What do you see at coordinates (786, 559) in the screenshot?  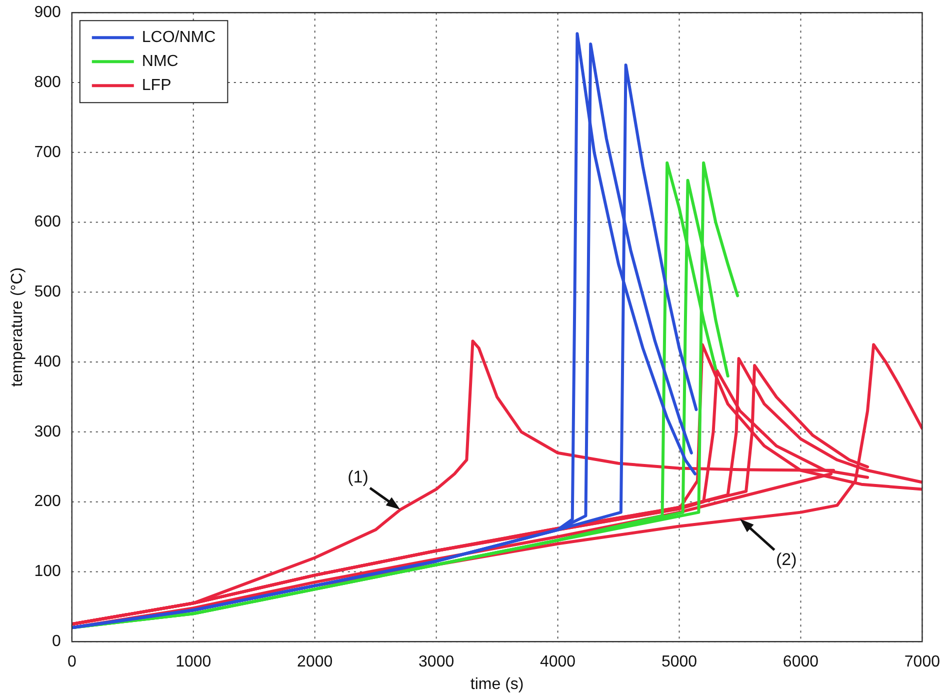 I see `annotation: (2)` at bounding box center [786, 559].